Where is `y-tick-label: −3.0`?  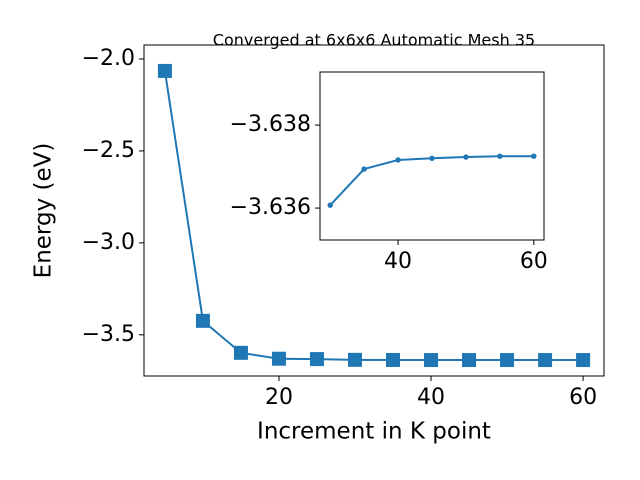
y-tick-label: −3.0 is located at coordinates (108, 242).